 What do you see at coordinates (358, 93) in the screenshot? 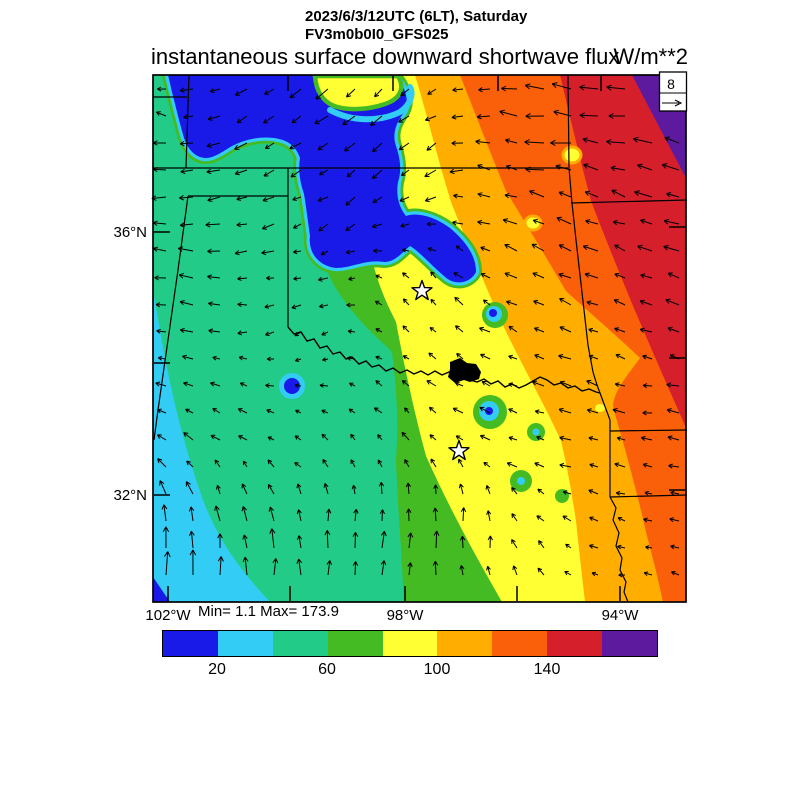
I see `cloud-hole-yellow` at bounding box center [358, 93].